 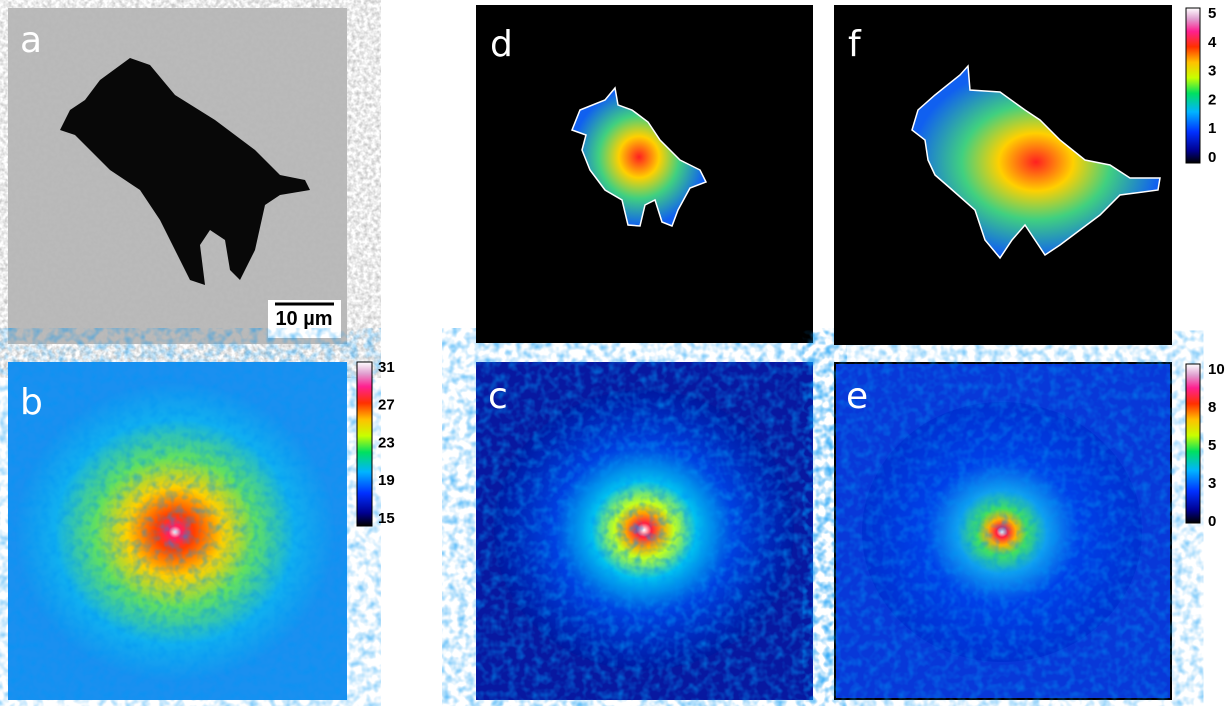 What do you see at coordinates (855, 44) in the screenshot?
I see `panel-label: f` at bounding box center [855, 44].